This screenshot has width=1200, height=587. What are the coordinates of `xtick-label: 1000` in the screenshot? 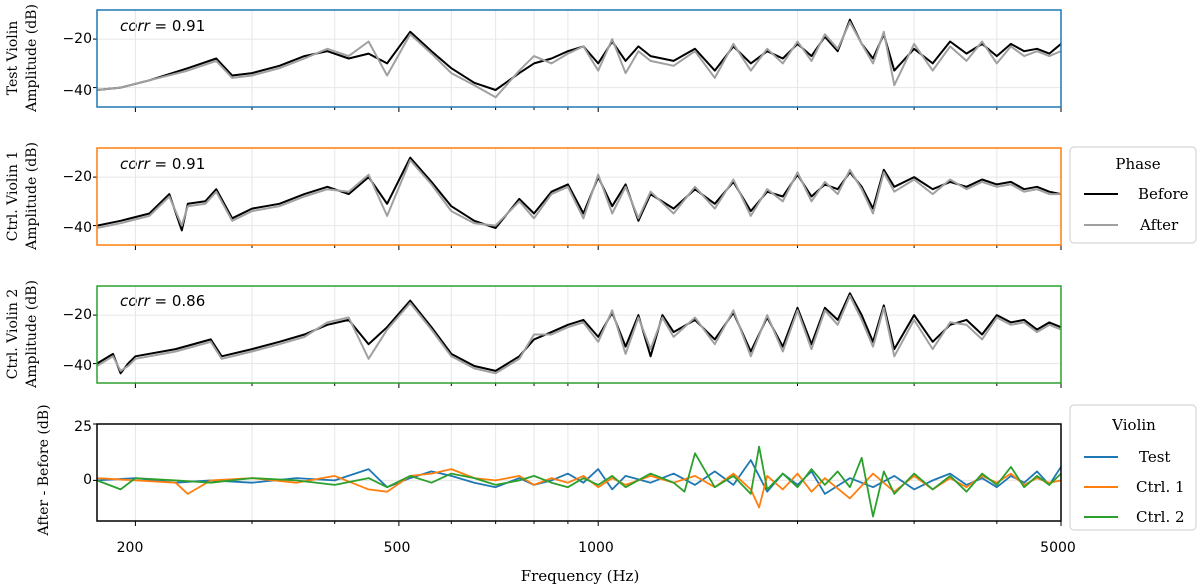 It's located at (596, 548).